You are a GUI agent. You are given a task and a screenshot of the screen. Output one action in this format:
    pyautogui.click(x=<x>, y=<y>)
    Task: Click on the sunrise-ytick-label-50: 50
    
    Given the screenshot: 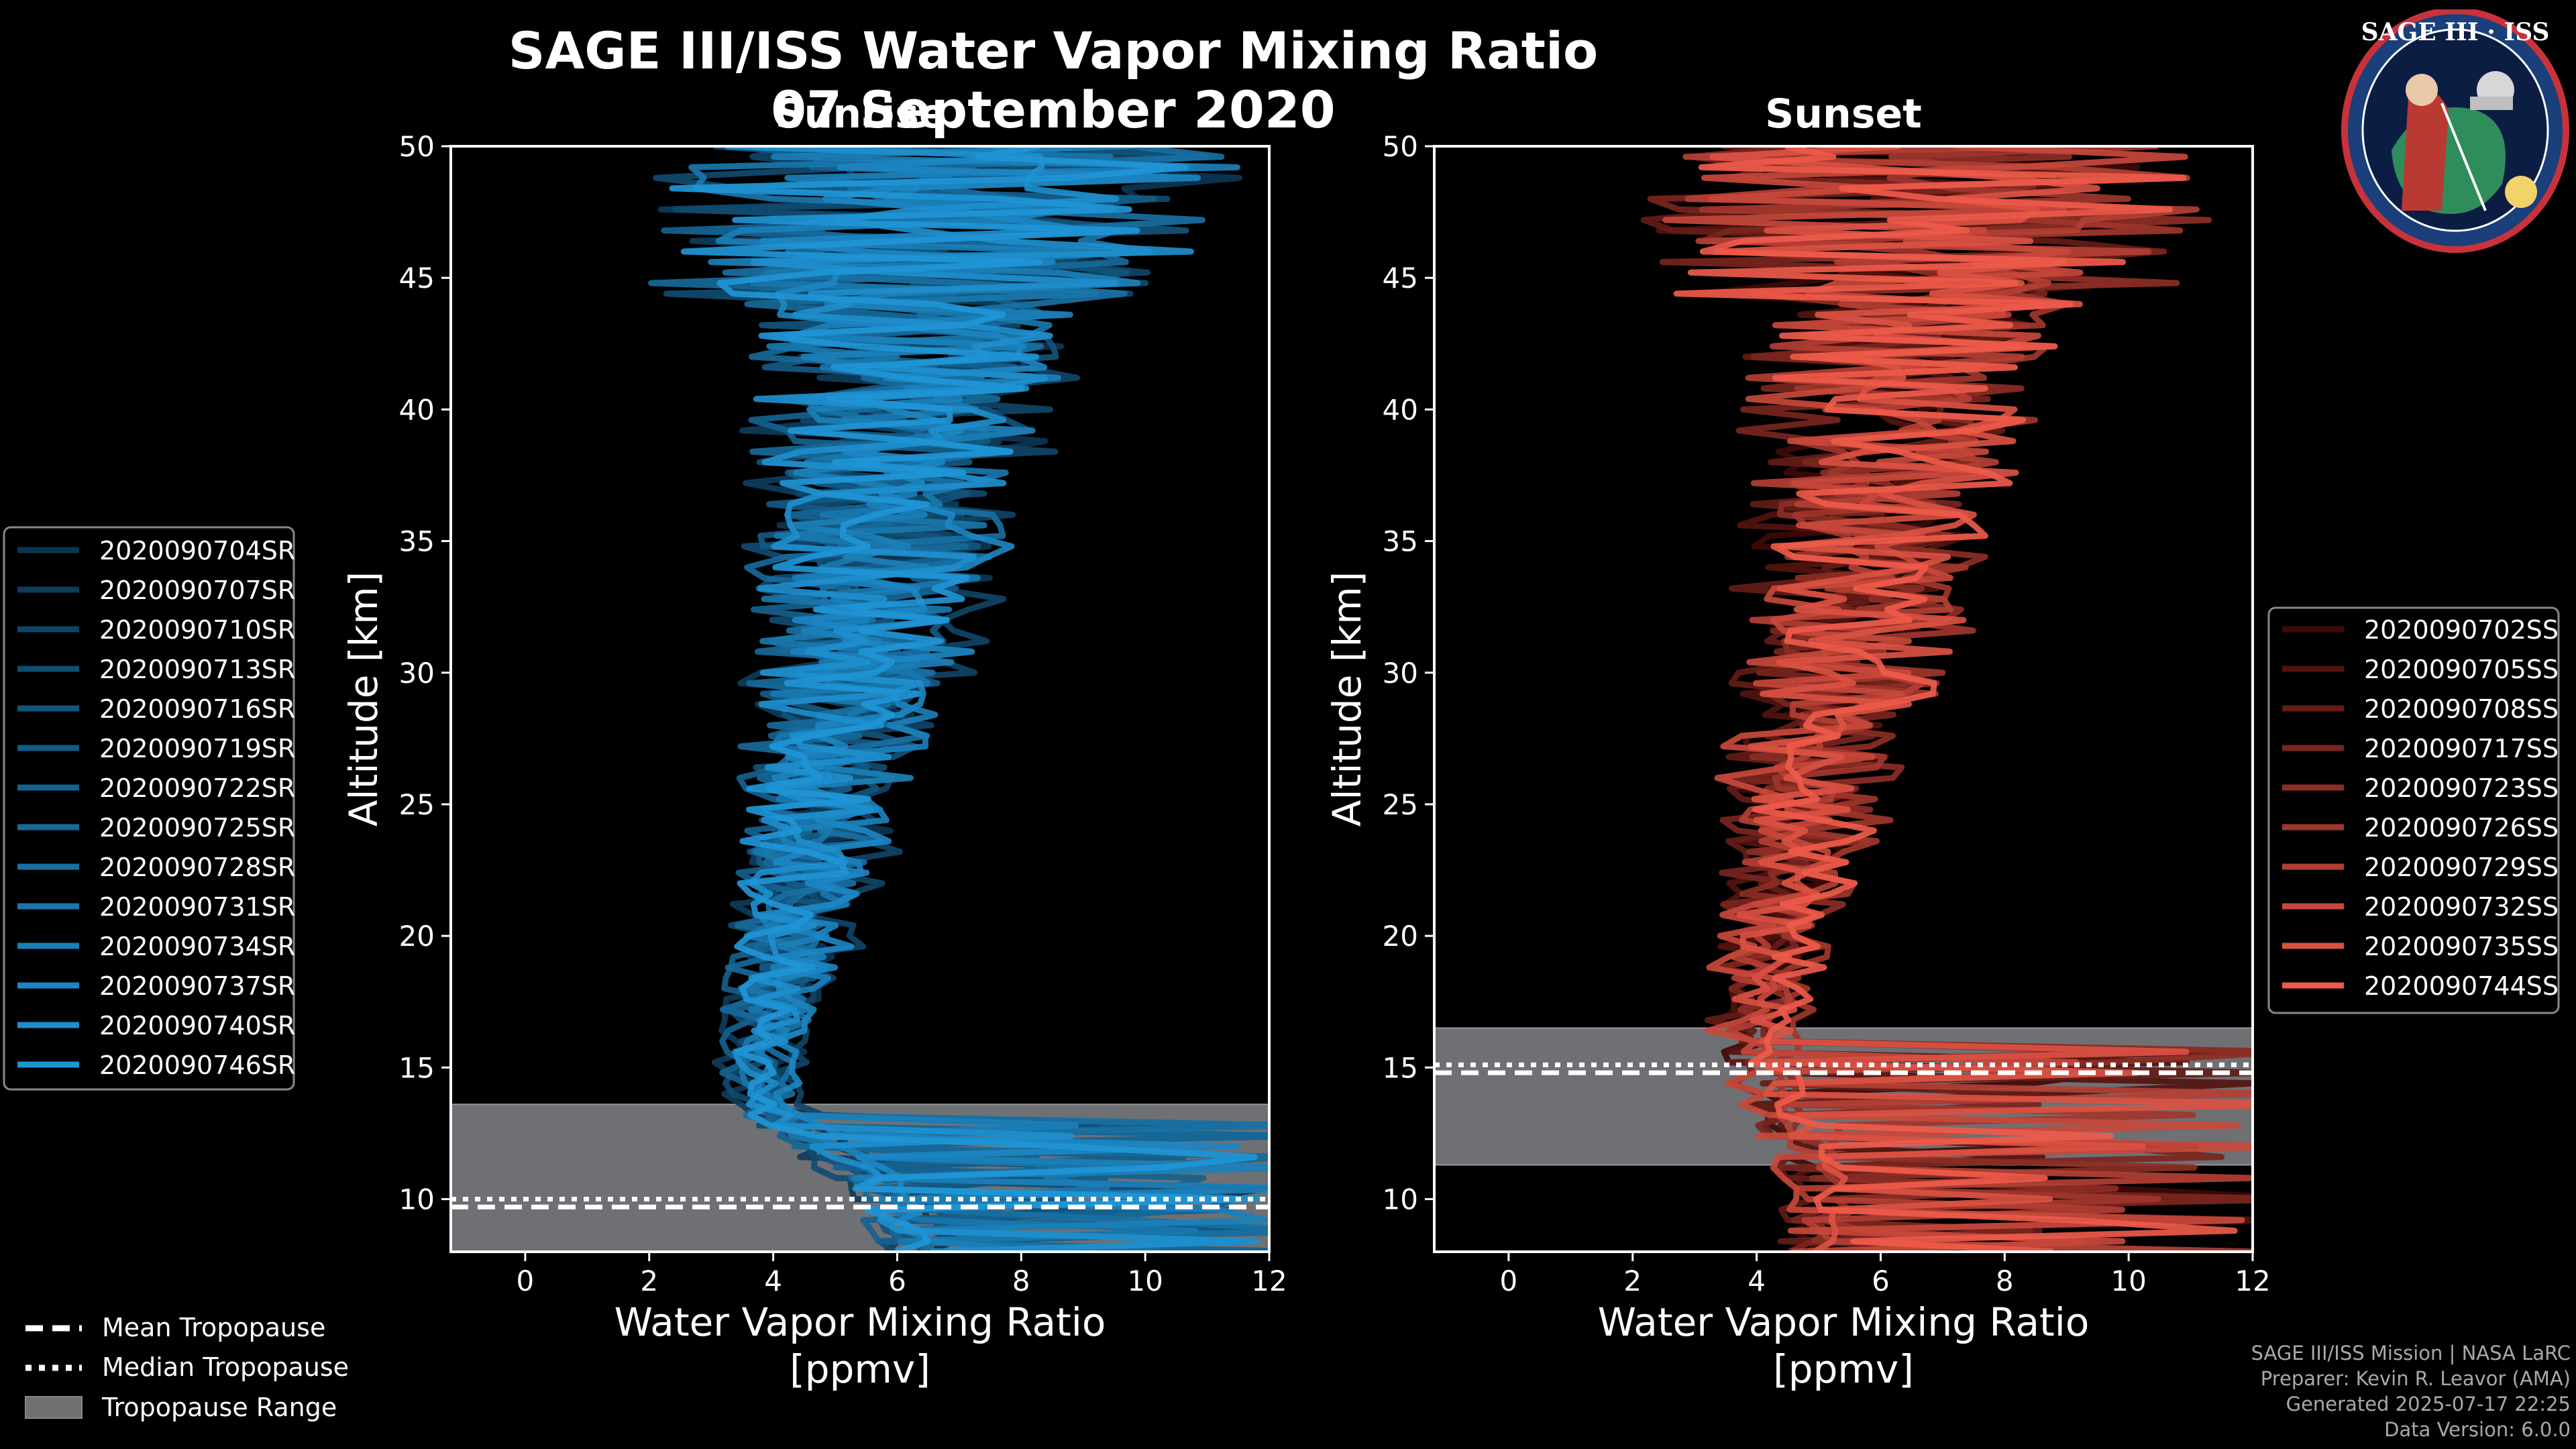 What is the action you would take?
    pyautogui.click(x=417, y=146)
    